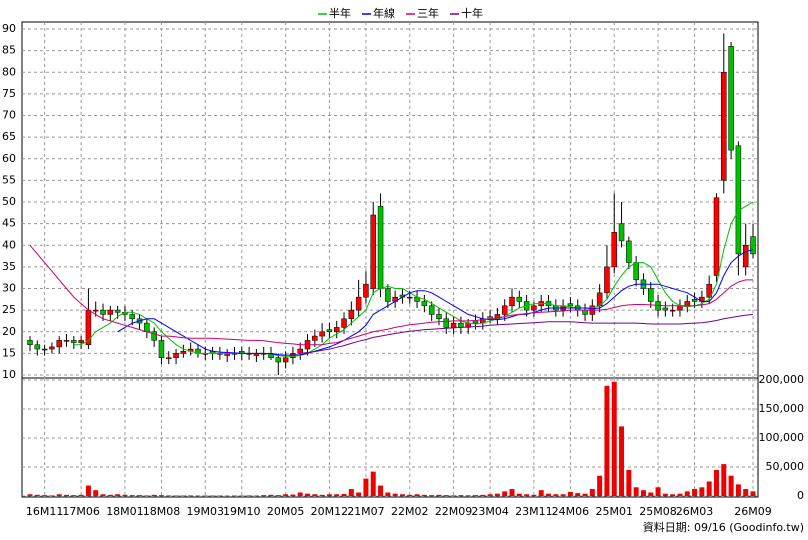 This screenshot has height=540, width=808. What do you see at coordinates (340, 13) in the screenshot?
I see `legend-label: 半年` at bounding box center [340, 13].